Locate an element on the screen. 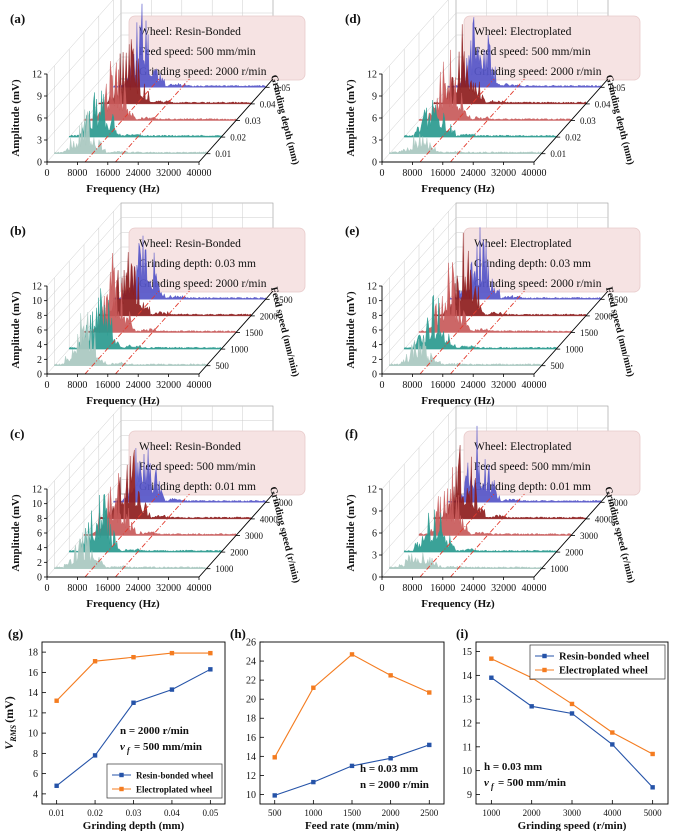  y-tick-label: 26 is located at coordinates (251, 643).